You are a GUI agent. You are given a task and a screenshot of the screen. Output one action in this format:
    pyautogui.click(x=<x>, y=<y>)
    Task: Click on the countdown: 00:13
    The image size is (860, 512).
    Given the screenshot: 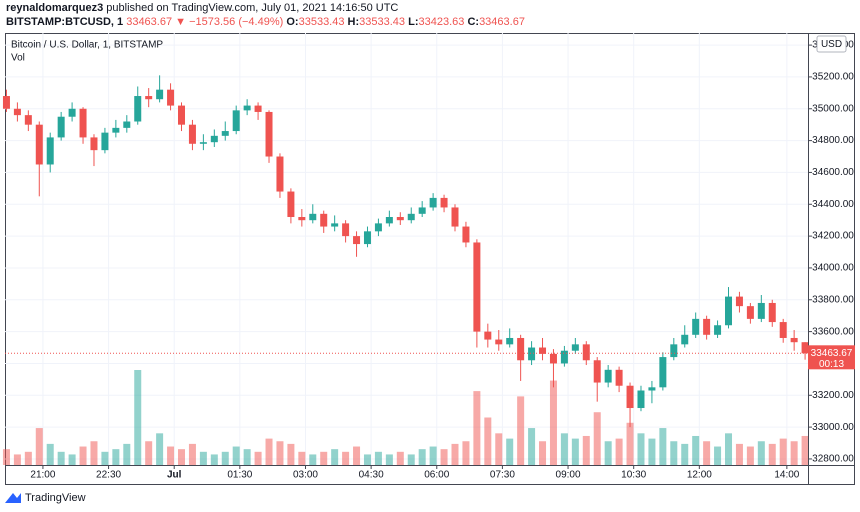 What is the action you would take?
    pyautogui.click(x=831, y=364)
    